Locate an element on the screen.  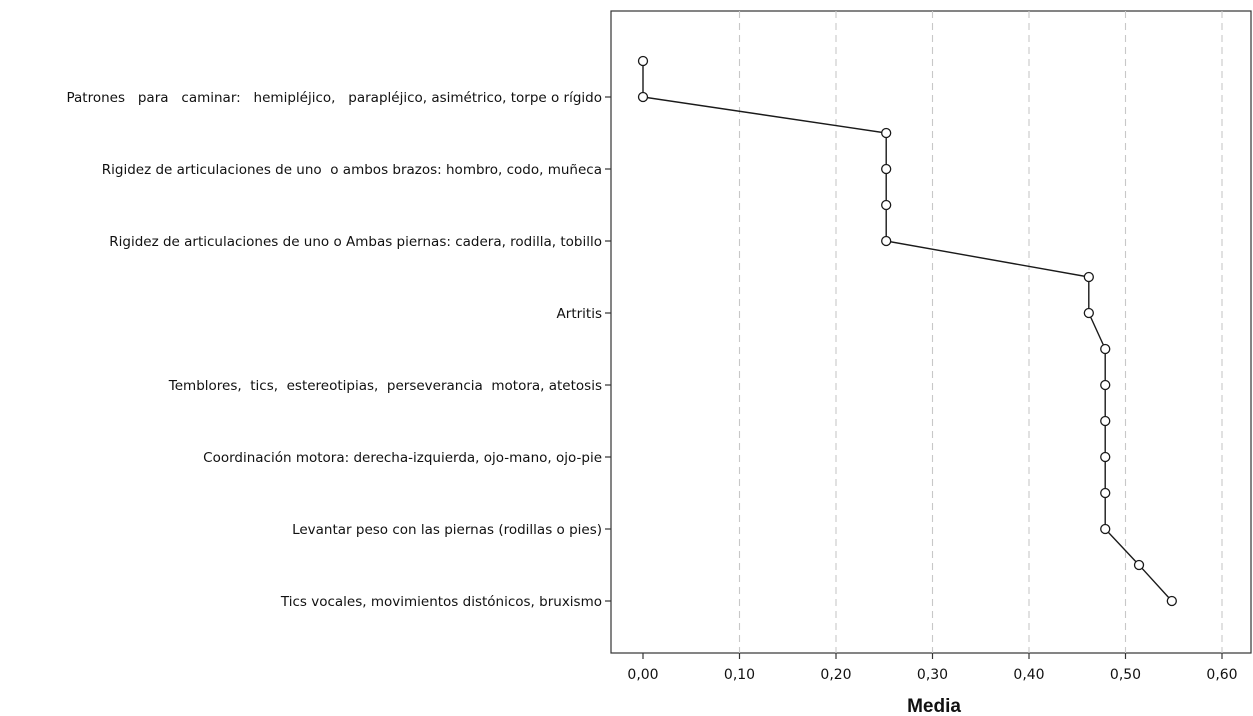
x-tick-label: 0,60 is located at coordinates (1221, 675).